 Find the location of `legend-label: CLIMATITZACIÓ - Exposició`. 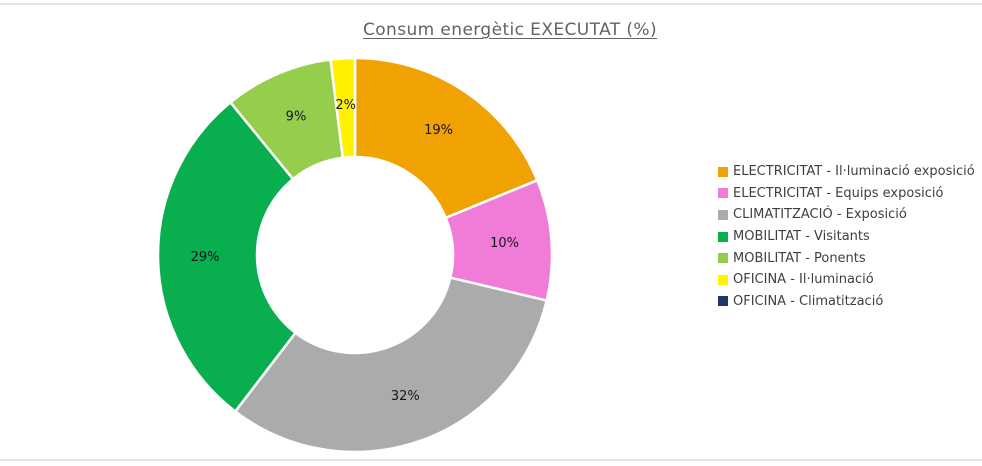

legend-label: CLIMATITZACIÓ - Exposició is located at coordinates (820, 215).